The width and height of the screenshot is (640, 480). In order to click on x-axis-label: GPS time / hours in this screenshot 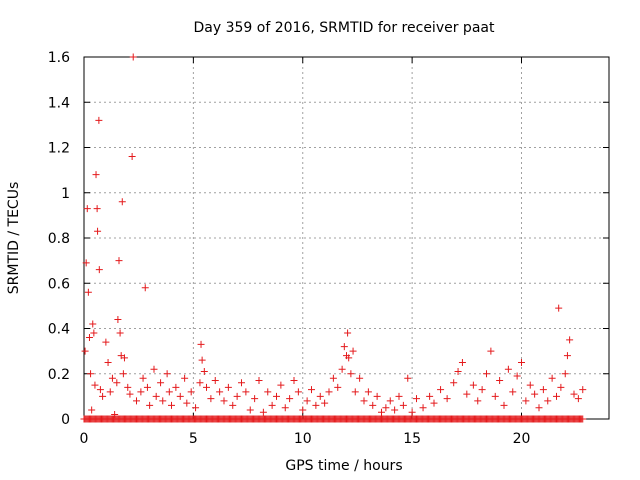, I will do `click(343, 466)`.